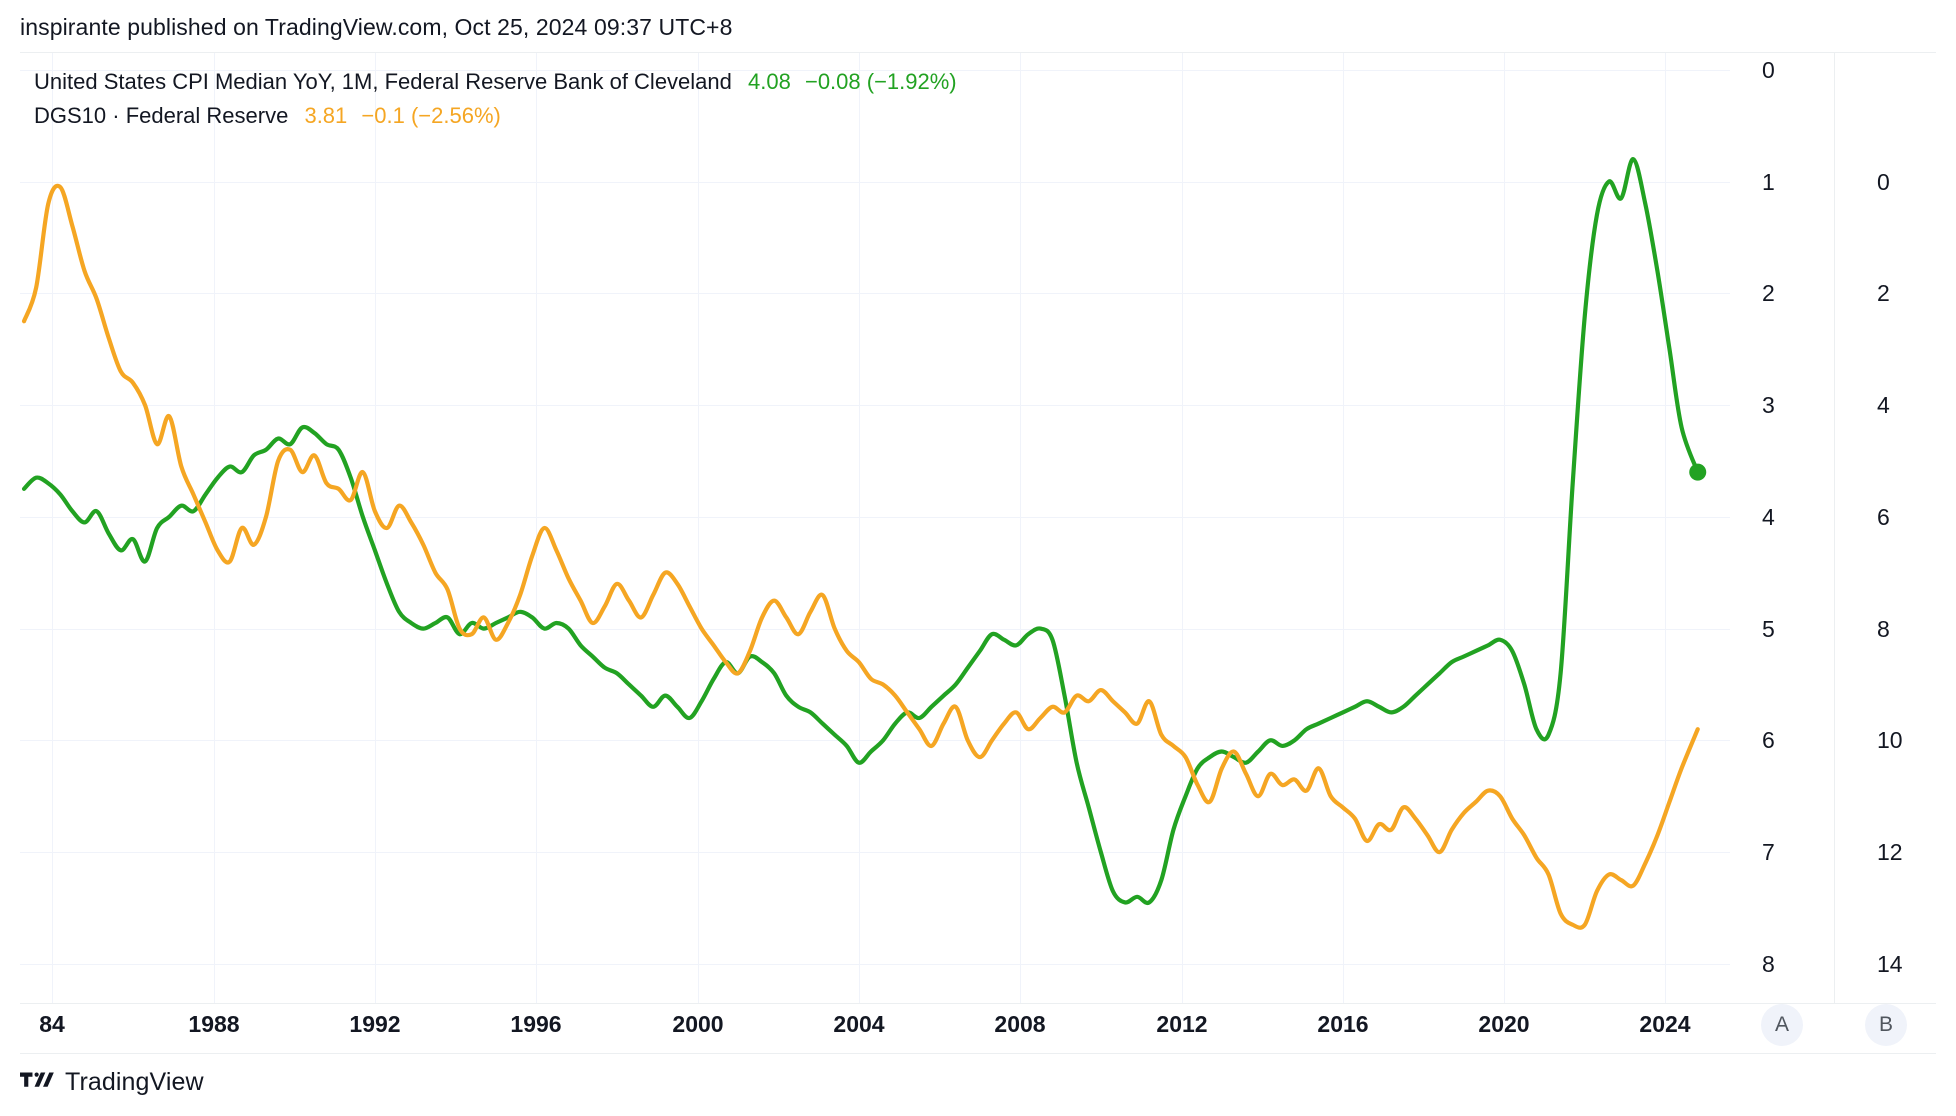 Image resolution: width=1956 pixels, height=1116 pixels. What do you see at coordinates (1883, 628) in the screenshot?
I see `price-axis-b-tick: 8` at bounding box center [1883, 628].